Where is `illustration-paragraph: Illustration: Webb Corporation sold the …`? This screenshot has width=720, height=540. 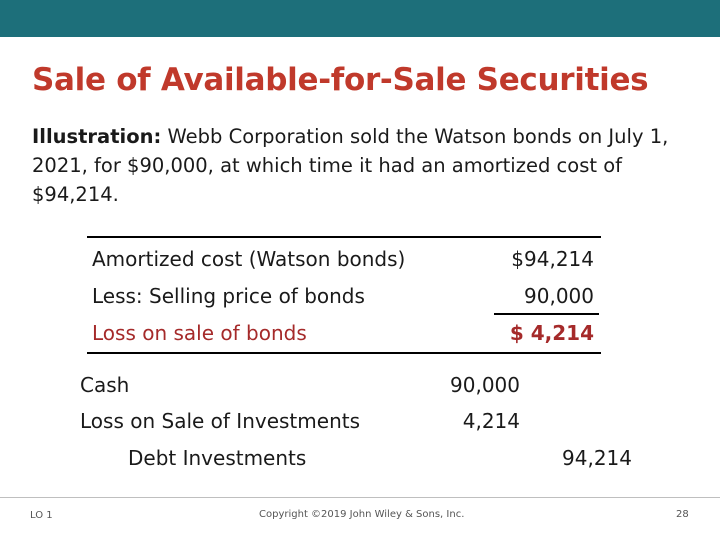
illustration-paragraph: Illustration: Webb Corporation sold the … is located at coordinates (367, 165).